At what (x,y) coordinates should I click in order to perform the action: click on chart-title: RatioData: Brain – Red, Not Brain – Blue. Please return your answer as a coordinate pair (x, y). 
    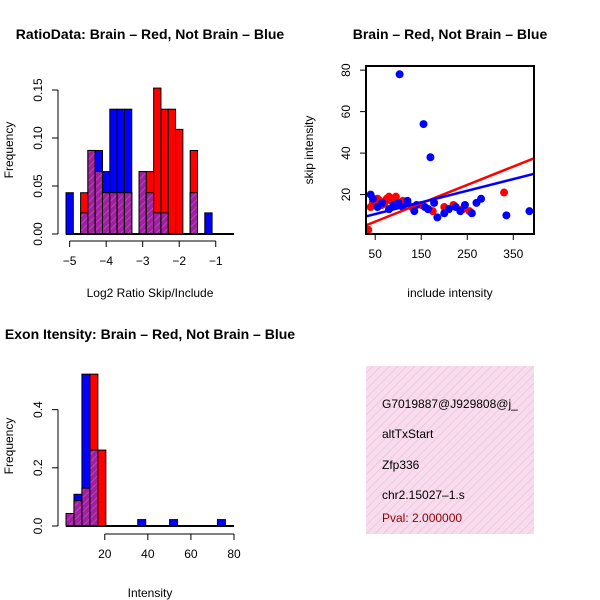
    Looking at the image, I should click on (150, 34).